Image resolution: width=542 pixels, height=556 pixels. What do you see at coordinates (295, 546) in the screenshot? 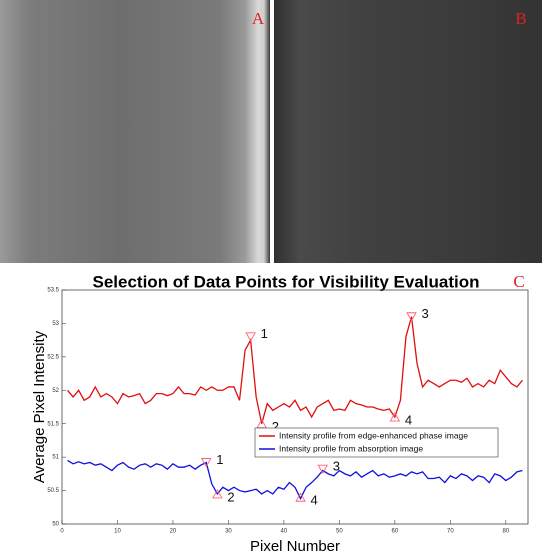
I see `x-axis-label: Pixel Number` at bounding box center [295, 546].